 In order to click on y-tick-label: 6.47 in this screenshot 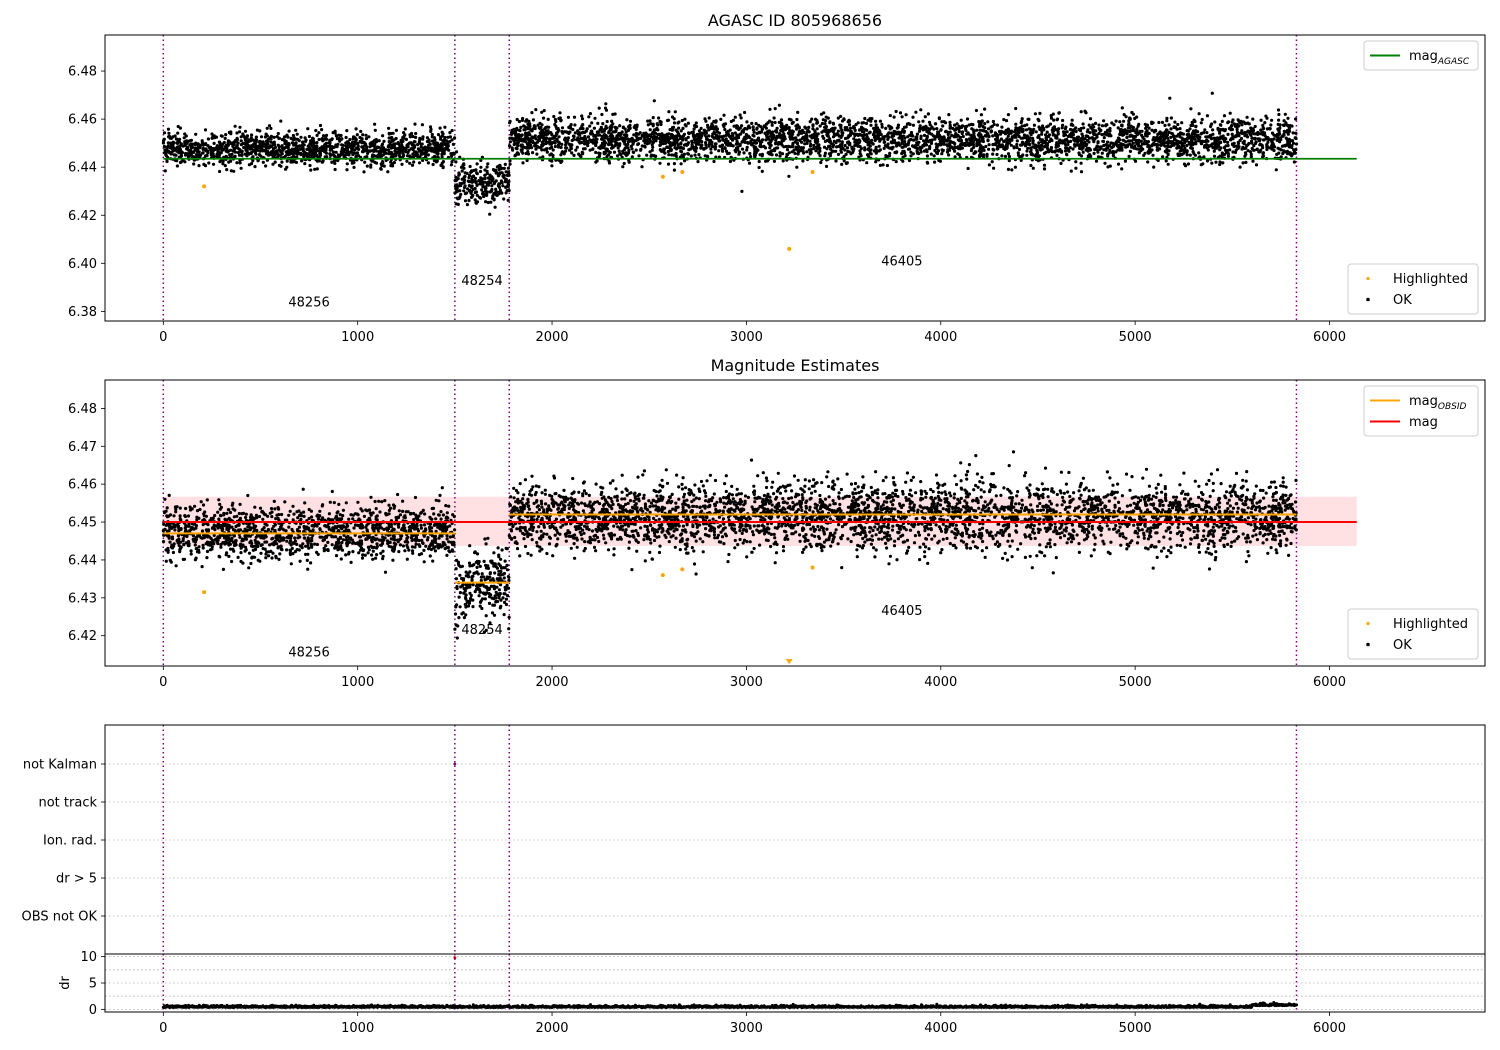, I will do `click(82, 447)`.